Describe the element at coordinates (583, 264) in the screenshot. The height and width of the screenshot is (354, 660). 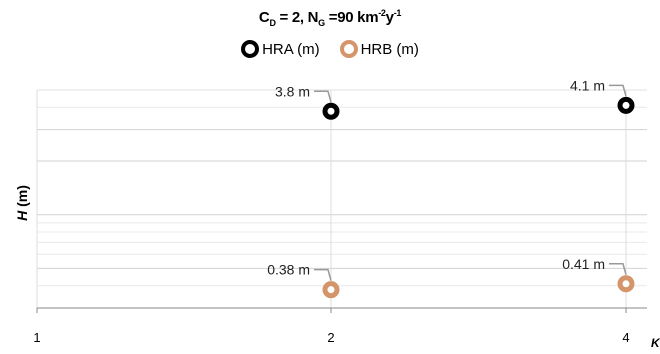
I see `data-label: 0.41 m` at that location.